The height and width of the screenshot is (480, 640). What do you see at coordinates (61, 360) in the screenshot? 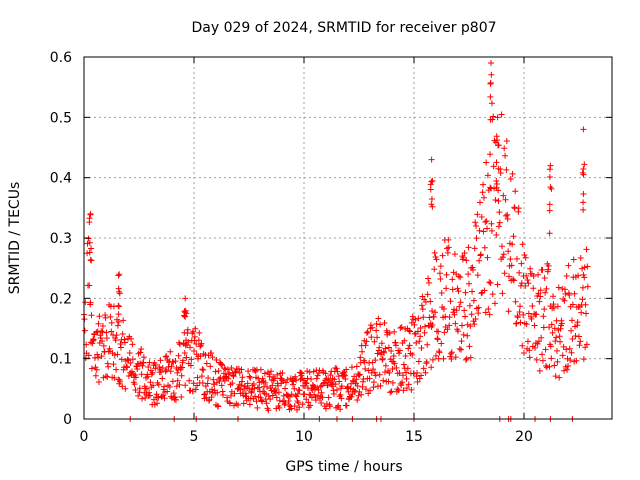
I see `y-tick-label: 0.1` at bounding box center [61, 360].